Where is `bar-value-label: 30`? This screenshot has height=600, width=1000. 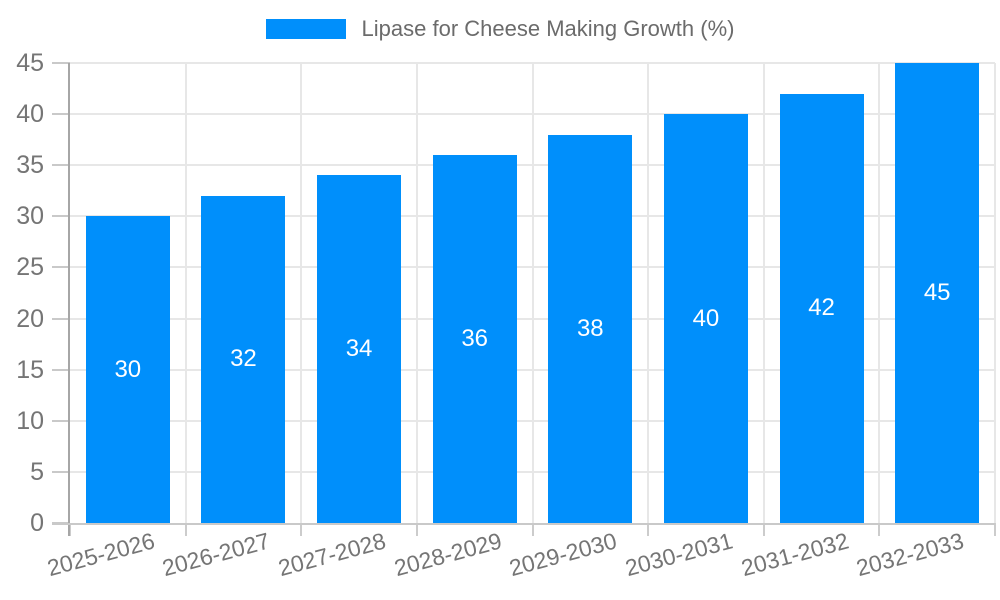
bar-value-label: 30 is located at coordinates (128, 369).